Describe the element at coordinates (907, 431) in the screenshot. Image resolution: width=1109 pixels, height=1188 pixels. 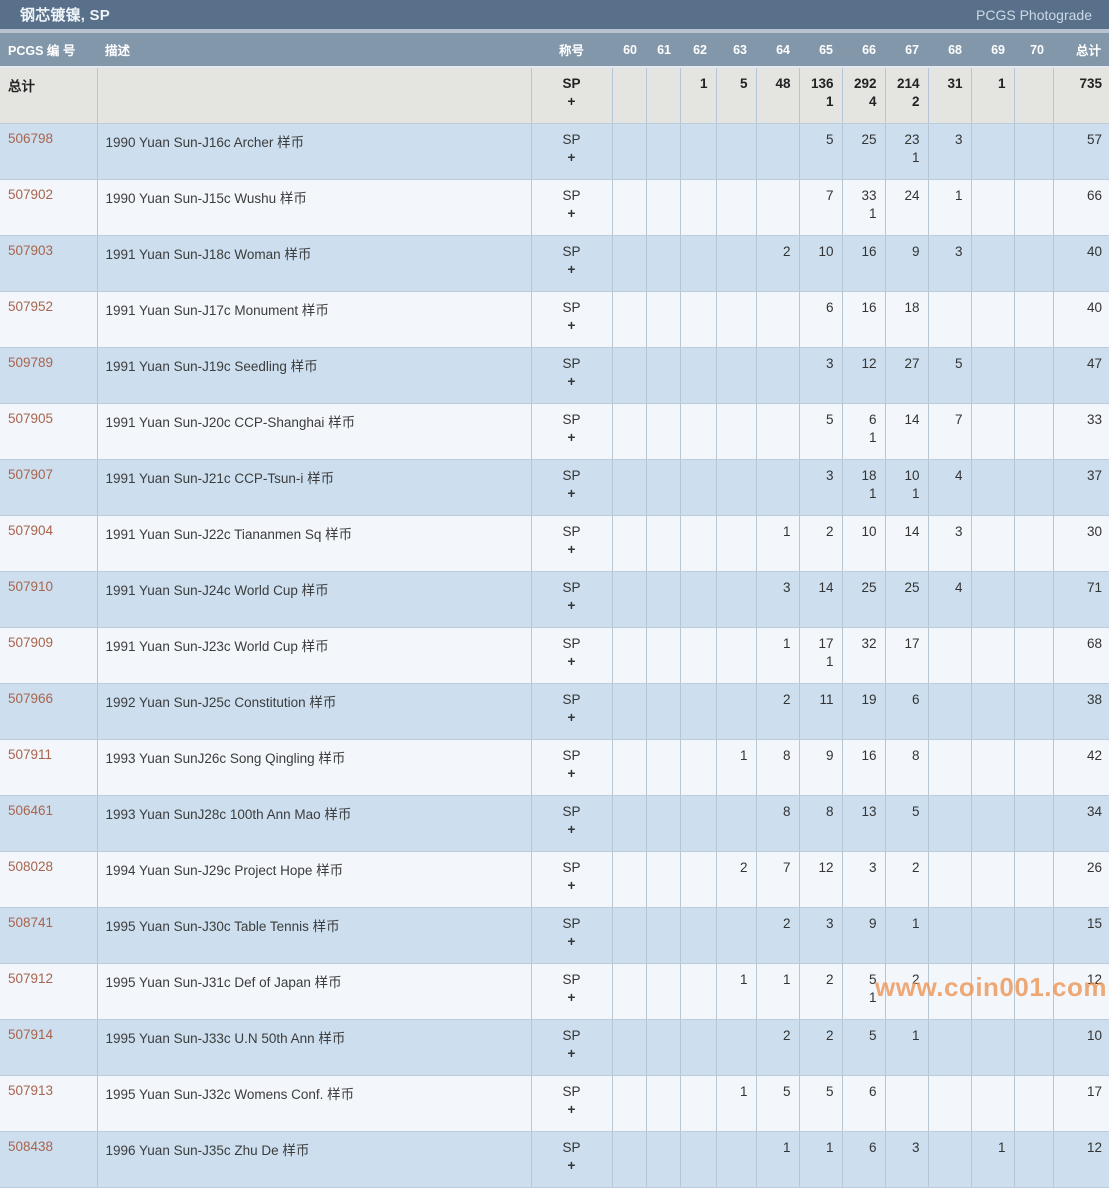
I see `grade-67-cell: 14` at that location.